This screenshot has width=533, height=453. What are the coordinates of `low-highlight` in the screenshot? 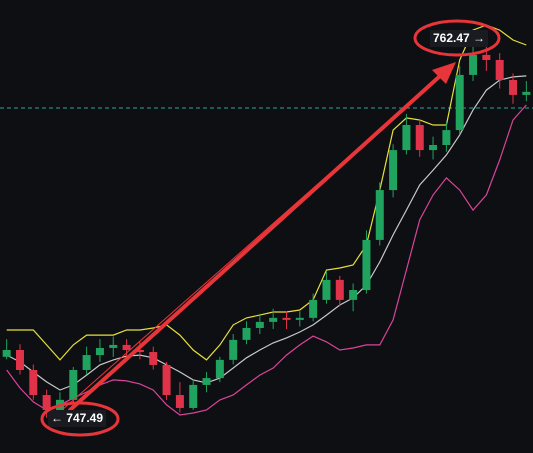 It's located at (80, 419).